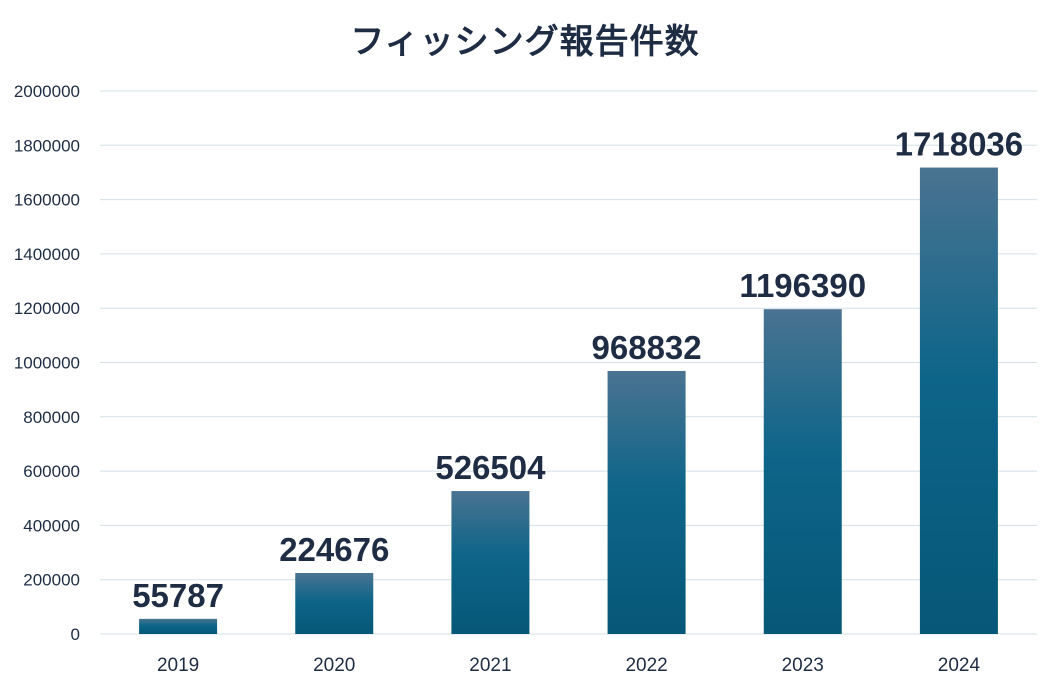  Describe the element at coordinates (51, 471) in the screenshot. I see `y-tick-label: 600000` at that location.